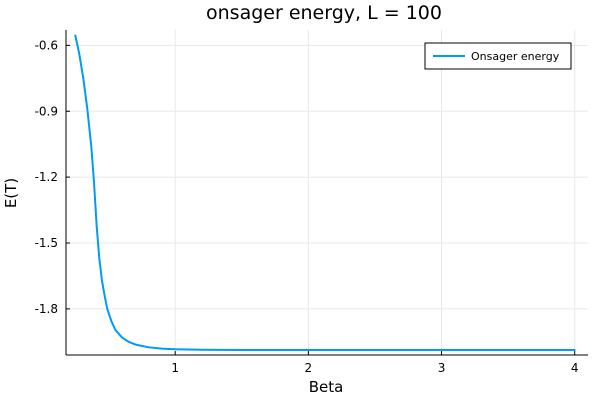 The height and width of the screenshot is (400, 600). I want to click on y-tick-label: -1.2, so click(46, 177).